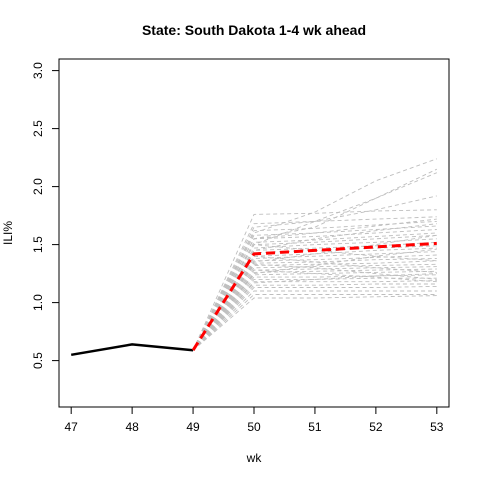 The height and width of the screenshot is (480, 480). I want to click on forecast-mean-line, so click(314, 296).